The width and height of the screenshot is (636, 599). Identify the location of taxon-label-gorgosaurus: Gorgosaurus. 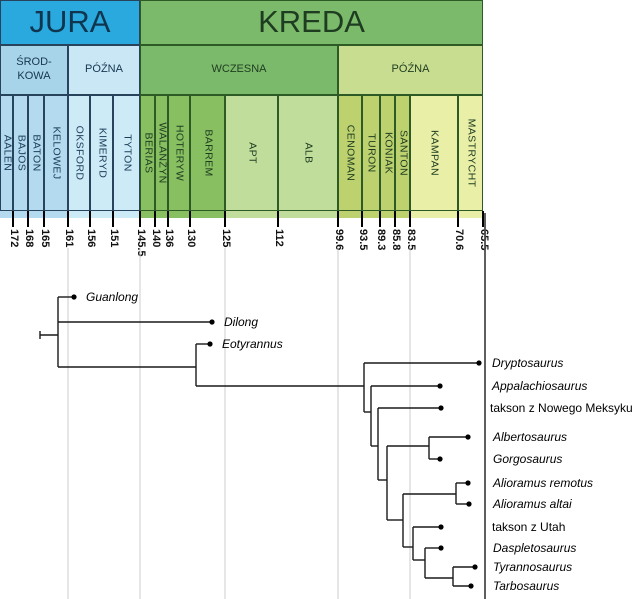
(527, 459).